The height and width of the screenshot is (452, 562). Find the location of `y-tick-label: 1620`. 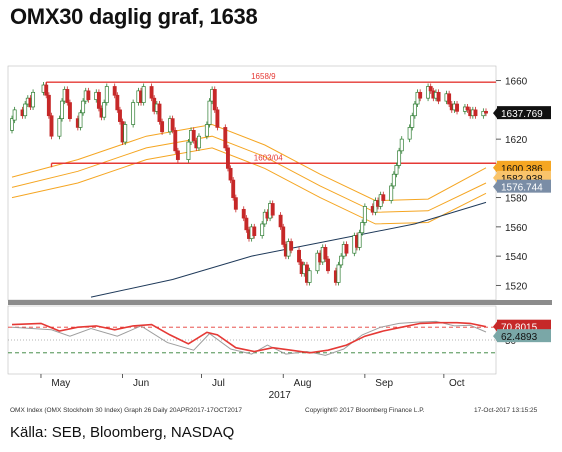

y-tick-label: 1620 is located at coordinates (516, 140).